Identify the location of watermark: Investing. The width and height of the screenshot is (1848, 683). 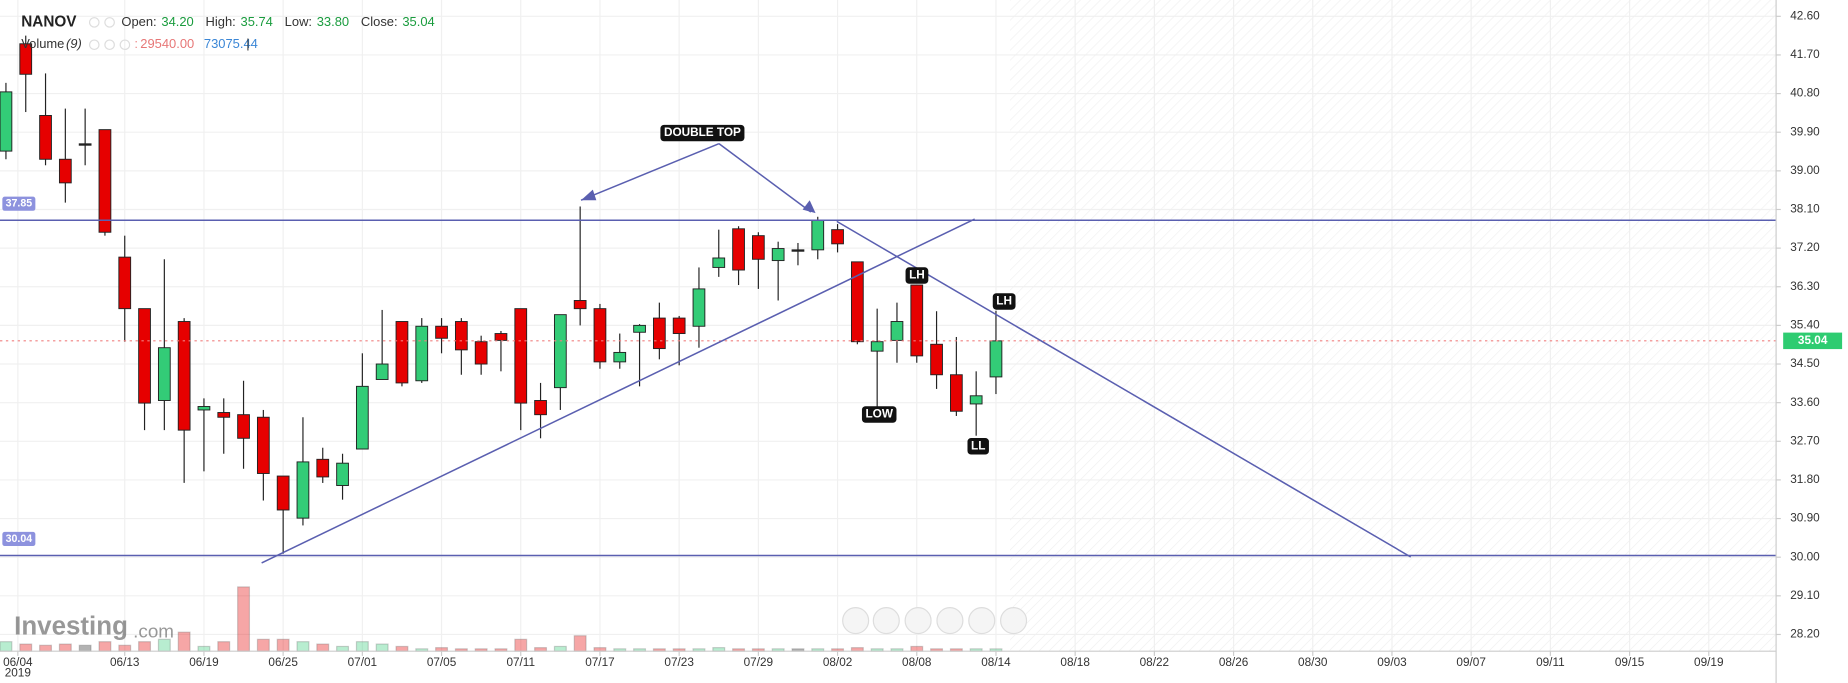
(71, 627).